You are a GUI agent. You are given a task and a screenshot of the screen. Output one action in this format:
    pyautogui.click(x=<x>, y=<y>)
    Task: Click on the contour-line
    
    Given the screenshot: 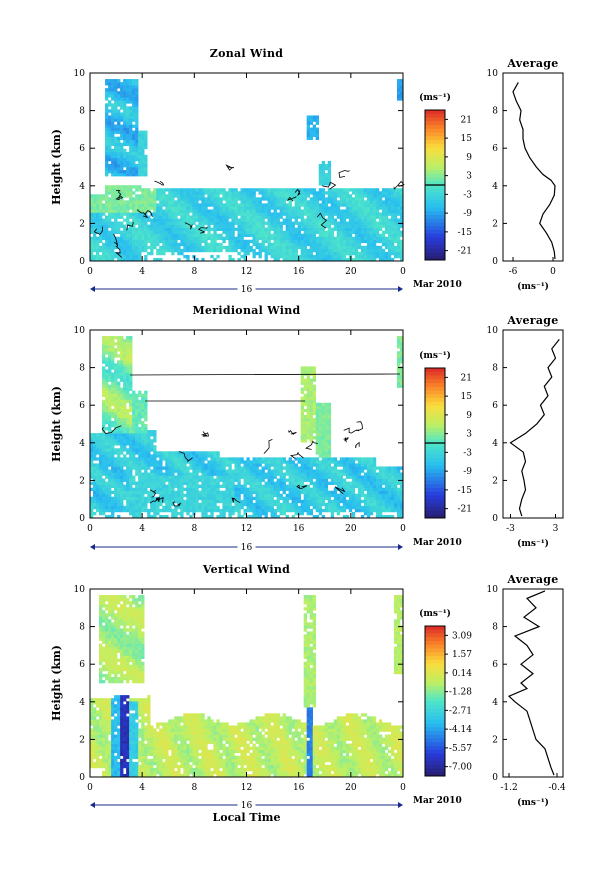 What is the action you would take?
    pyautogui.click(x=98, y=230)
    